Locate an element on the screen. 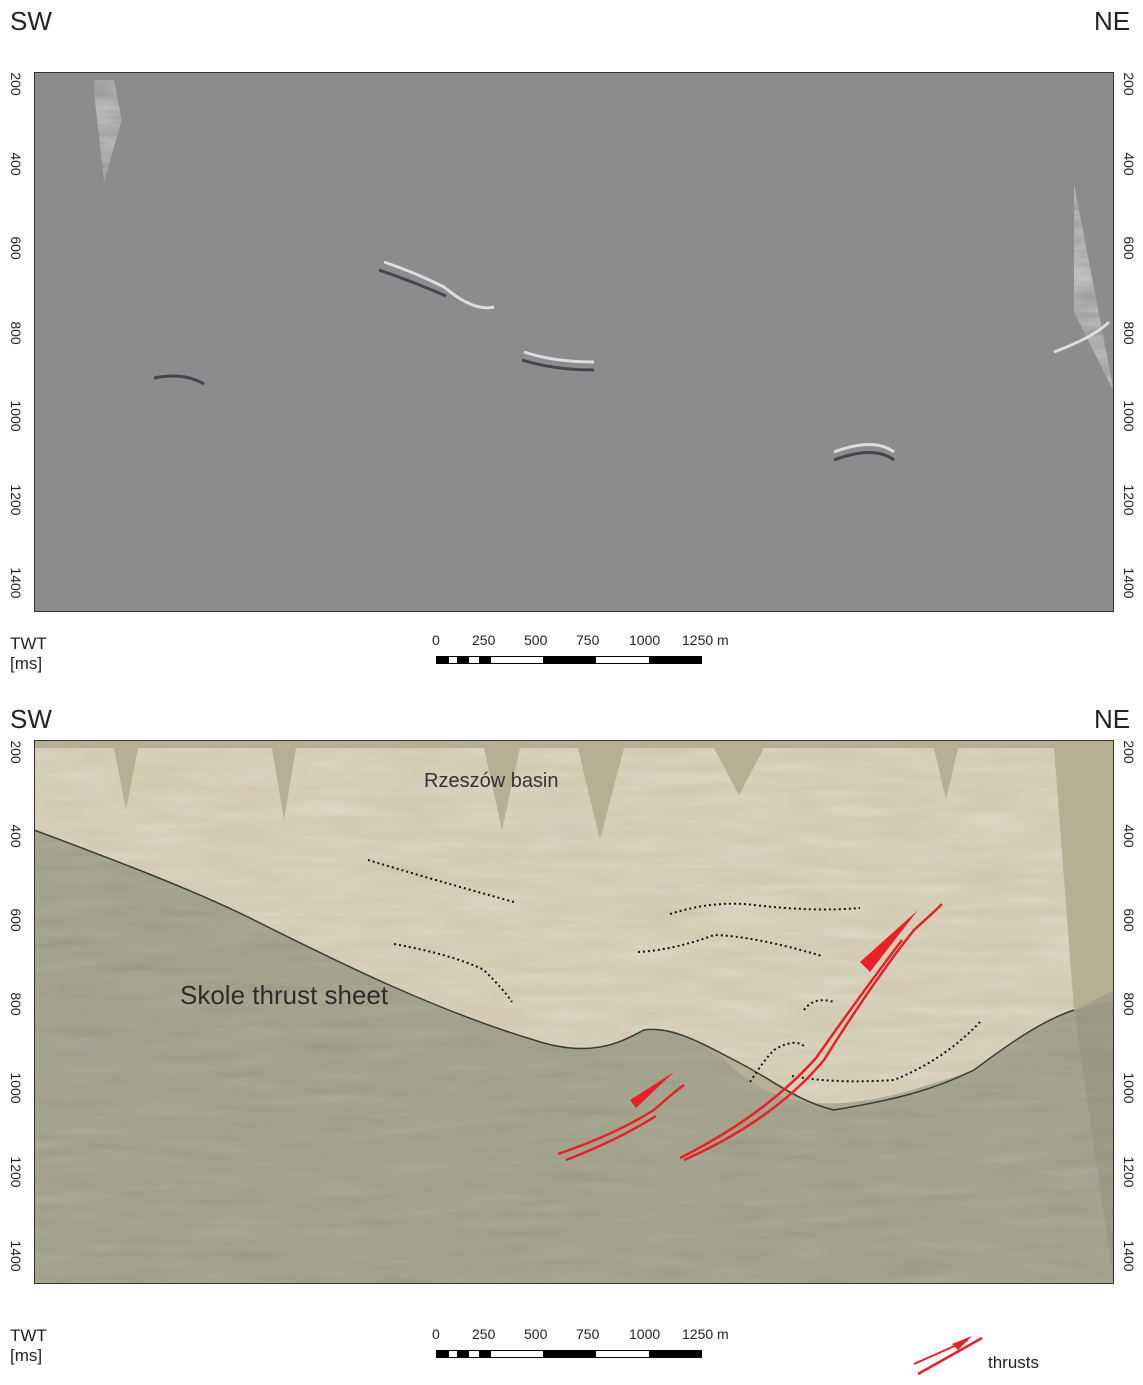 Image resolution: width=1143 pixels, height=1385 pixels. scale-bar-top is located at coordinates (569, 660).